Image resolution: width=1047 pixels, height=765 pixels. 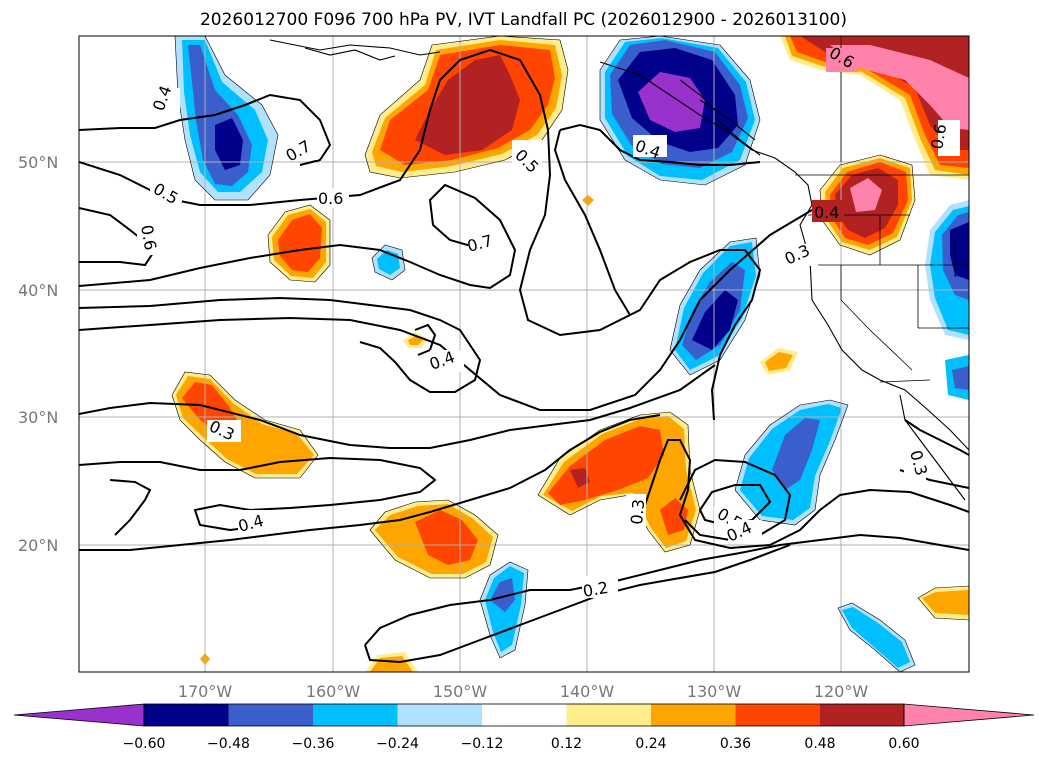 What do you see at coordinates (300, 243) in the screenshot?
I see `blob-w-red` at bounding box center [300, 243].